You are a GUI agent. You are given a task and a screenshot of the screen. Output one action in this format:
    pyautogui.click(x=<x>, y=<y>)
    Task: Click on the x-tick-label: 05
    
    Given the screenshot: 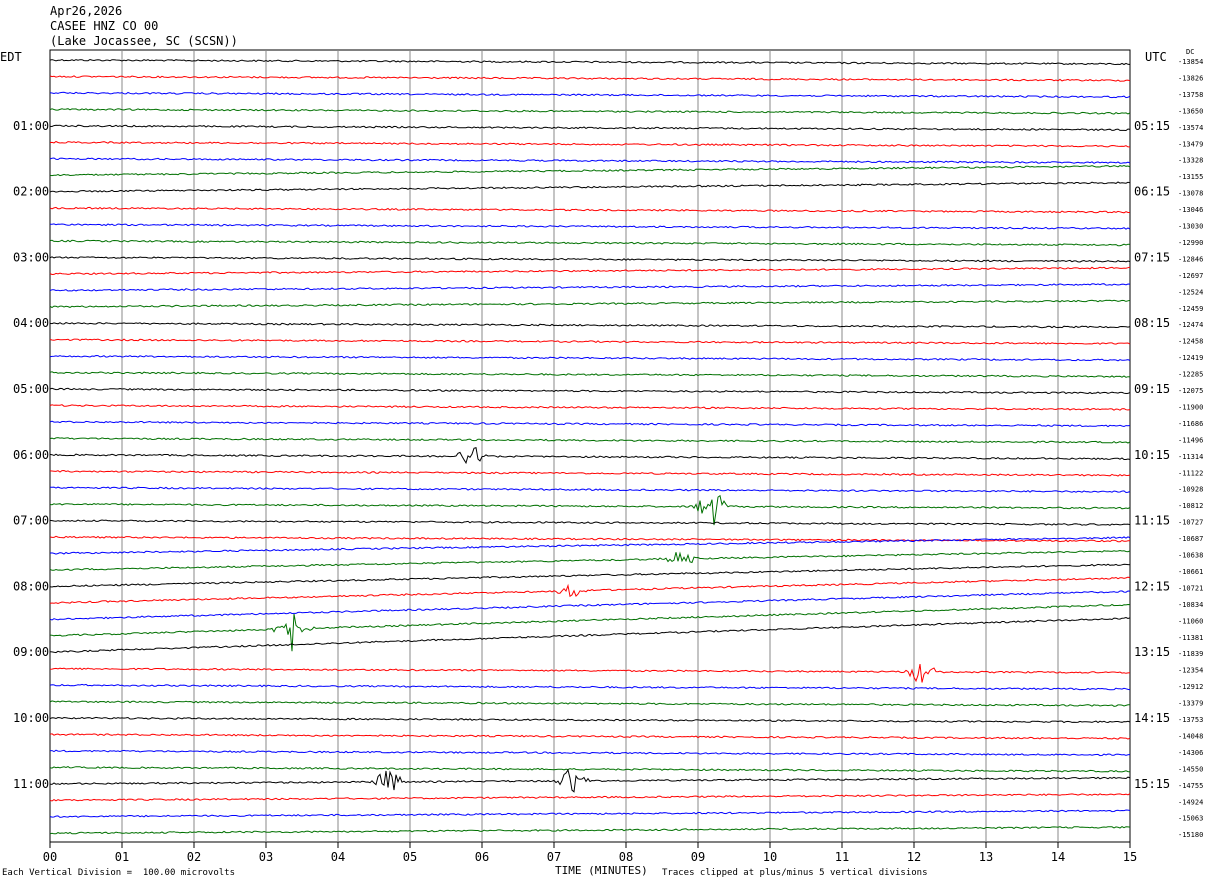 What is the action you would take?
    pyautogui.click(x=410, y=857)
    